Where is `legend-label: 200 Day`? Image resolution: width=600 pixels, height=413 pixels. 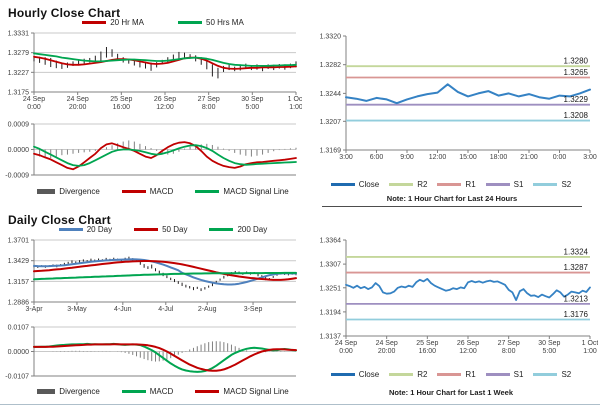
legend-label: 200 Day is located at coordinates (252, 229).